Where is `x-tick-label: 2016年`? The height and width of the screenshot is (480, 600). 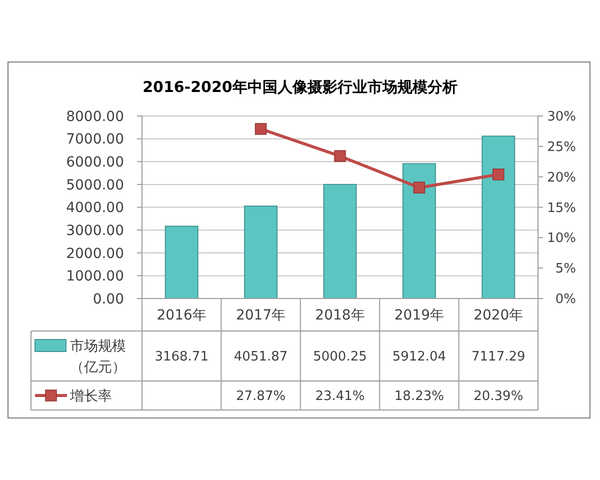 x-tick-label: 2016年 is located at coordinates (181, 316).